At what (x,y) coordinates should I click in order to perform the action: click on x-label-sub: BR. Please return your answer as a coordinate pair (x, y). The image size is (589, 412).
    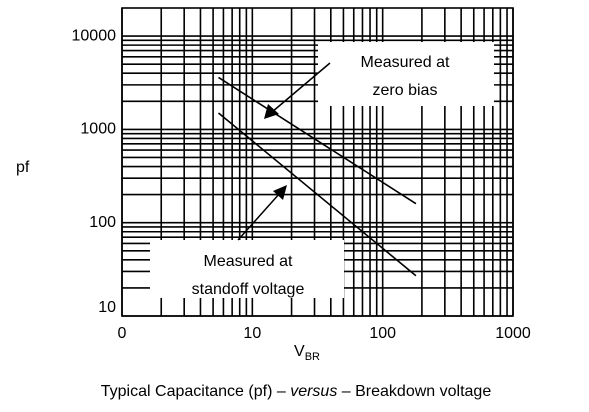
    Looking at the image, I should click on (312, 357).